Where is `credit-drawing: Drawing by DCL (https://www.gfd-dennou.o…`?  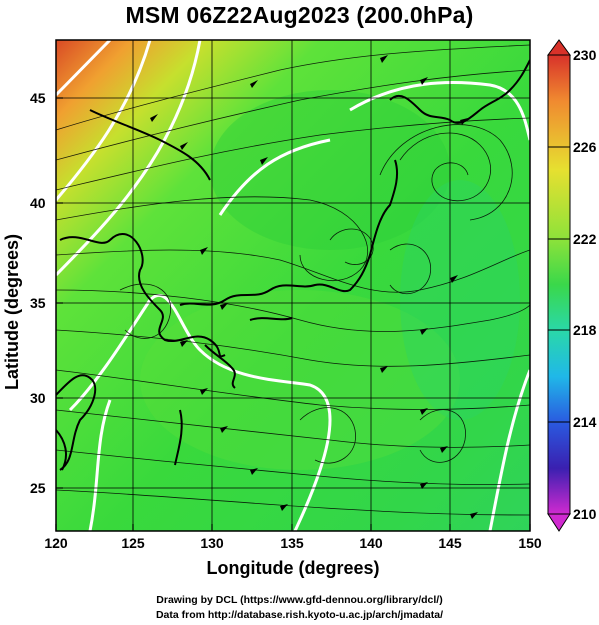 credit-drawing: Drawing by DCL (https://www.gfd-dennou.o… is located at coordinates (299, 600).